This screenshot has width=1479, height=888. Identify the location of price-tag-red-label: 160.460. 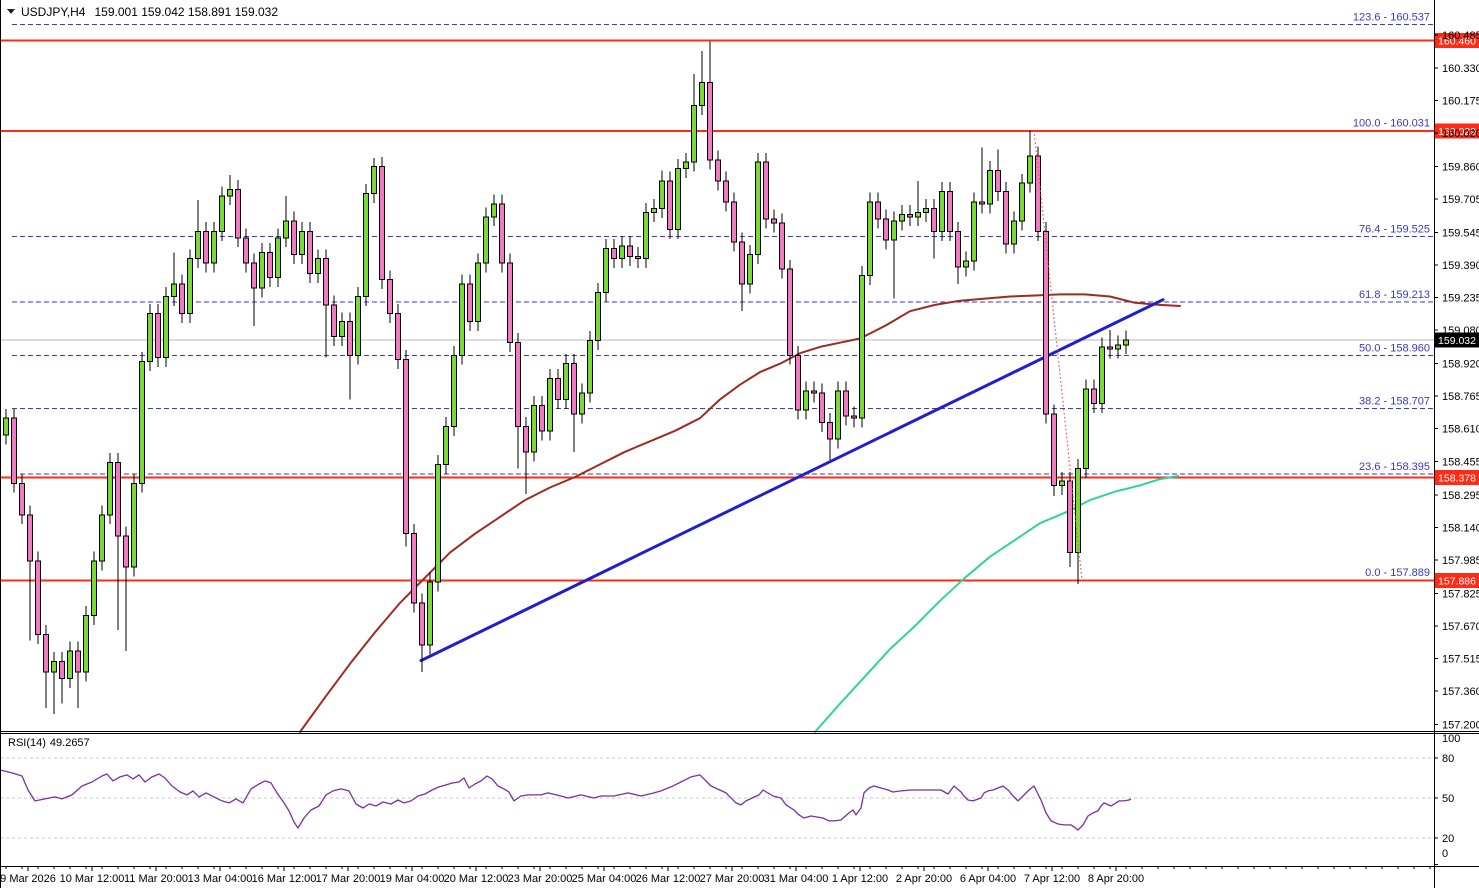
(1457, 42).